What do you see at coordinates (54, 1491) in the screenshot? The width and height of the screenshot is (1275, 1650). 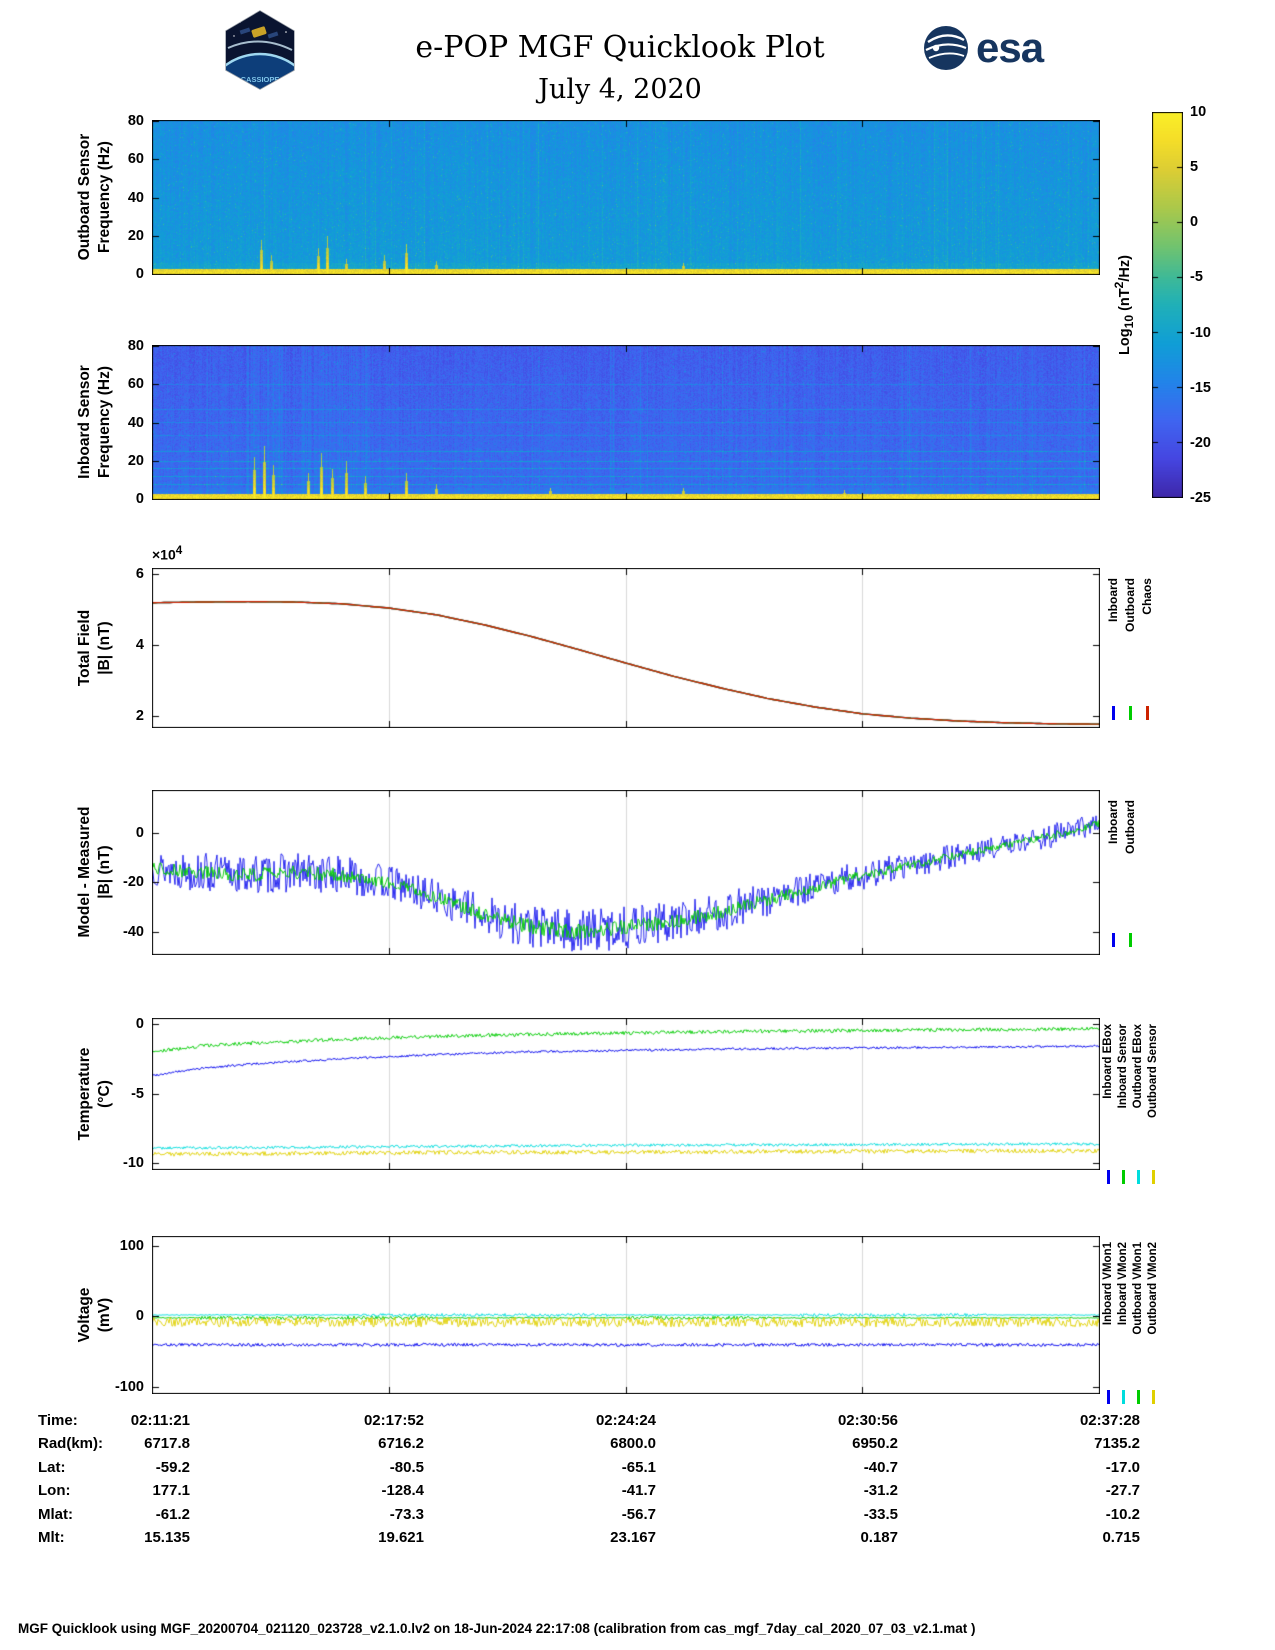 I see `table-row-label: Lon:` at bounding box center [54, 1491].